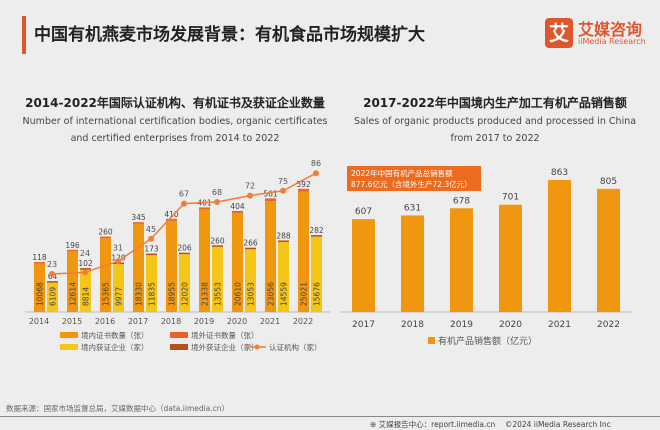 The width and height of the screenshot is (660, 430). I want to click on annotation-line: 2022年中国有机产品总销售额, so click(402, 173).